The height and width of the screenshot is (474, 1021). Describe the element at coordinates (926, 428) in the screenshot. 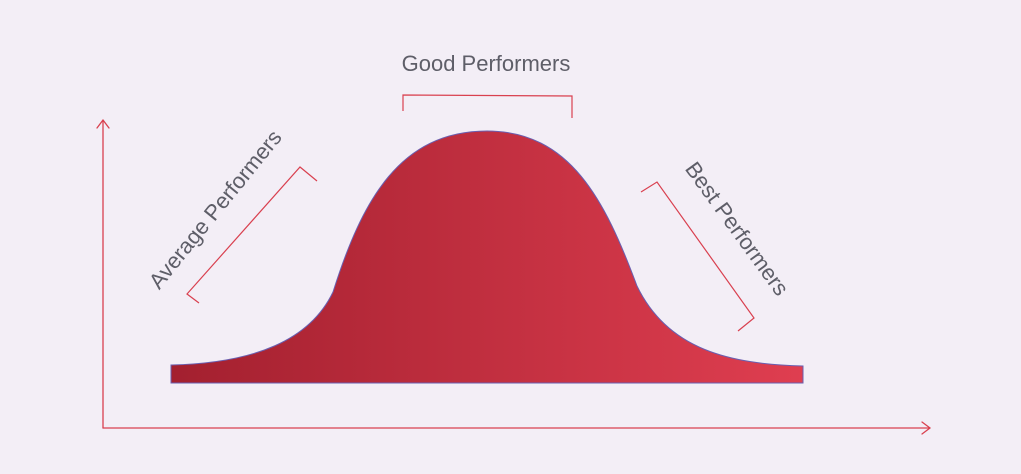

I see `x-axis-arrowhead` at that location.